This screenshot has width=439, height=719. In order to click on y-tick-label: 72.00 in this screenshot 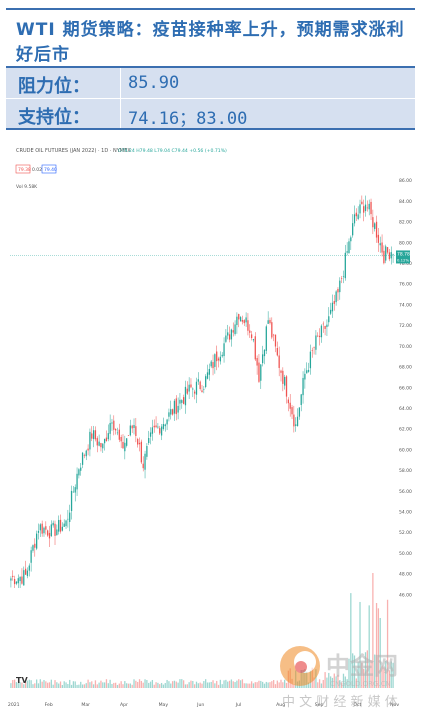, I will do `click(405, 326)`.